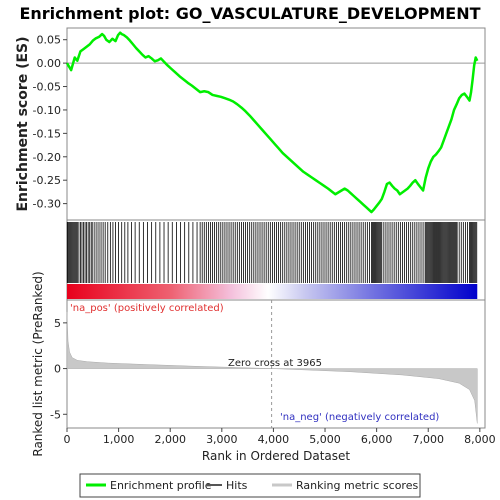 The width and height of the screenshot is (500, 500). Describe the element at coordinates (359, 417) in the screenshot. I see `negative-label: 'na_neg' (negatively correlated)` at that location.